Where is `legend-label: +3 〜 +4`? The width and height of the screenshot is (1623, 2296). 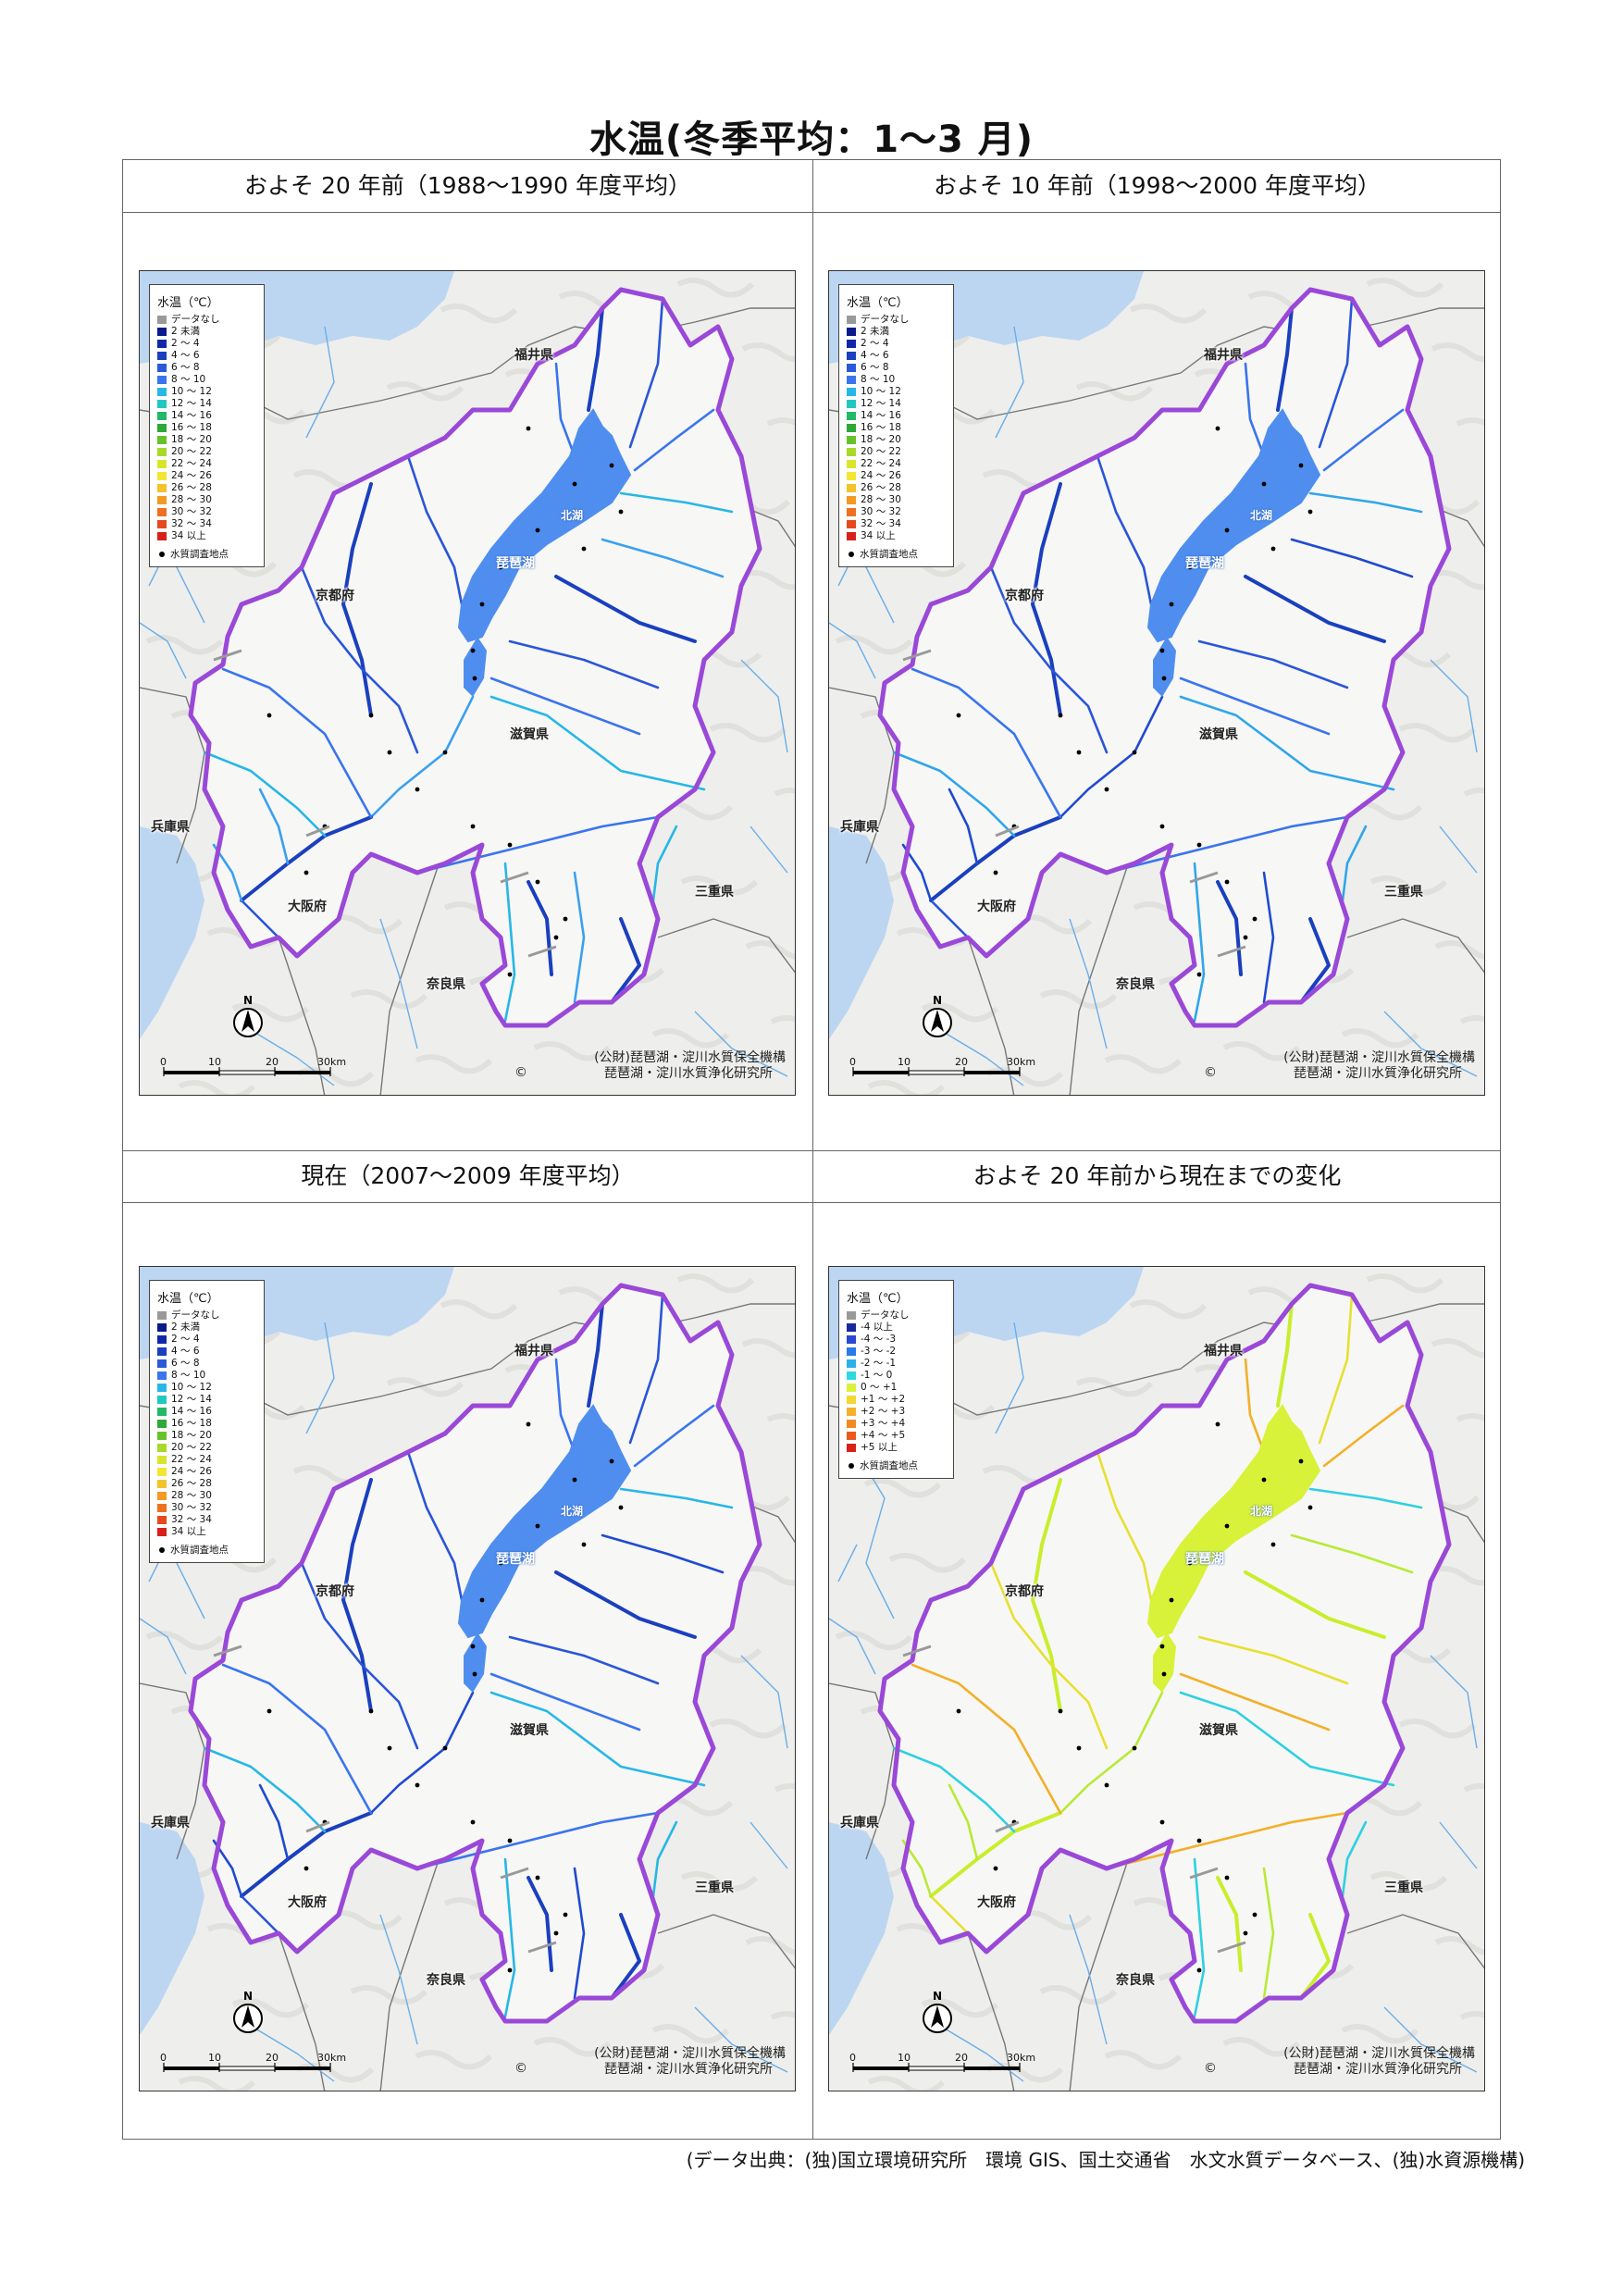 legend-label: +3 〜 +4 is located at coordinates (883, 1424).